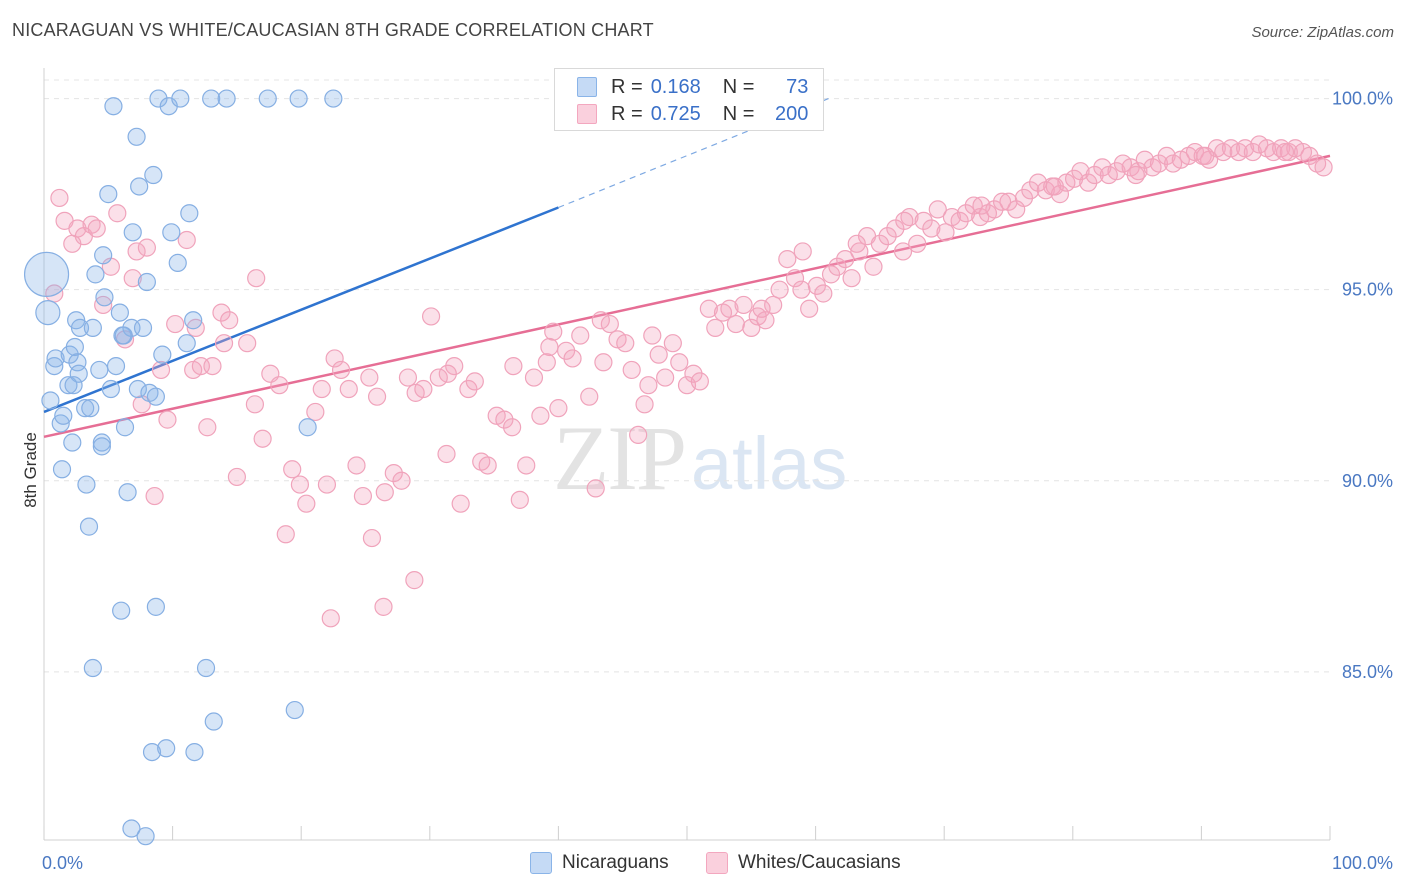 This screenshot has height=892, width=1406. I want to click on legend-r-value: 0.725, so click(675, 113).